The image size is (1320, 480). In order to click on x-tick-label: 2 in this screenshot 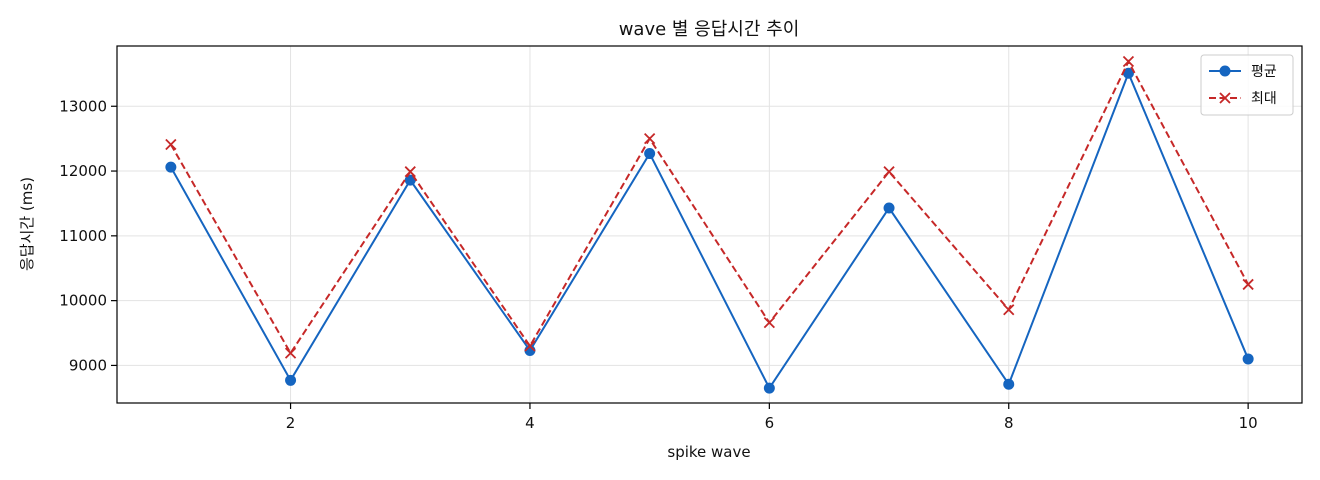, I will do `click(291, 423)`.